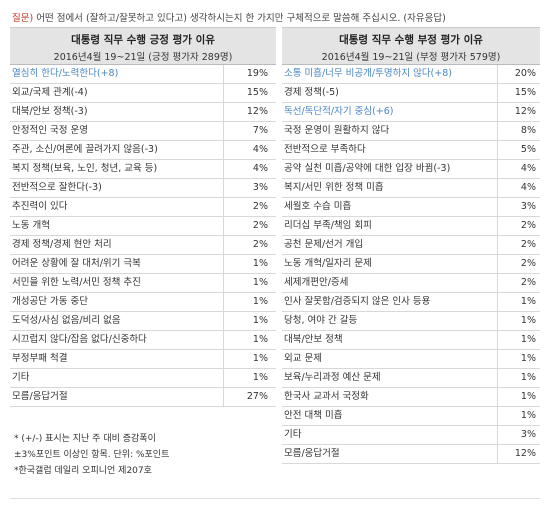 The image size is (550, 516). Describe the element at coordinates (143, 207) in the screenshot. I see `table-row: 추진력이 있다 2%` at that location.